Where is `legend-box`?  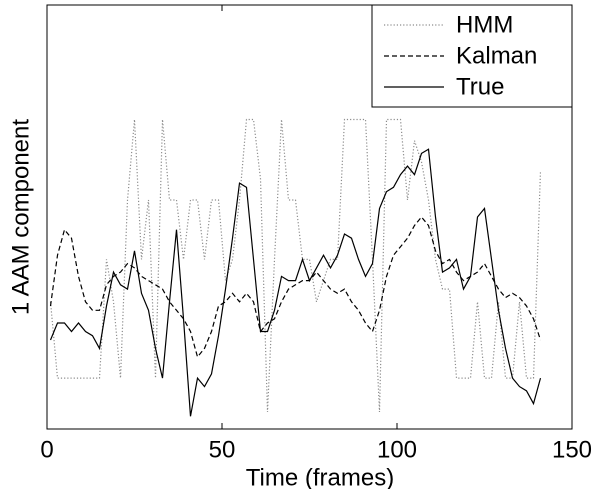
legend-box is located at coordinates (472, 56).